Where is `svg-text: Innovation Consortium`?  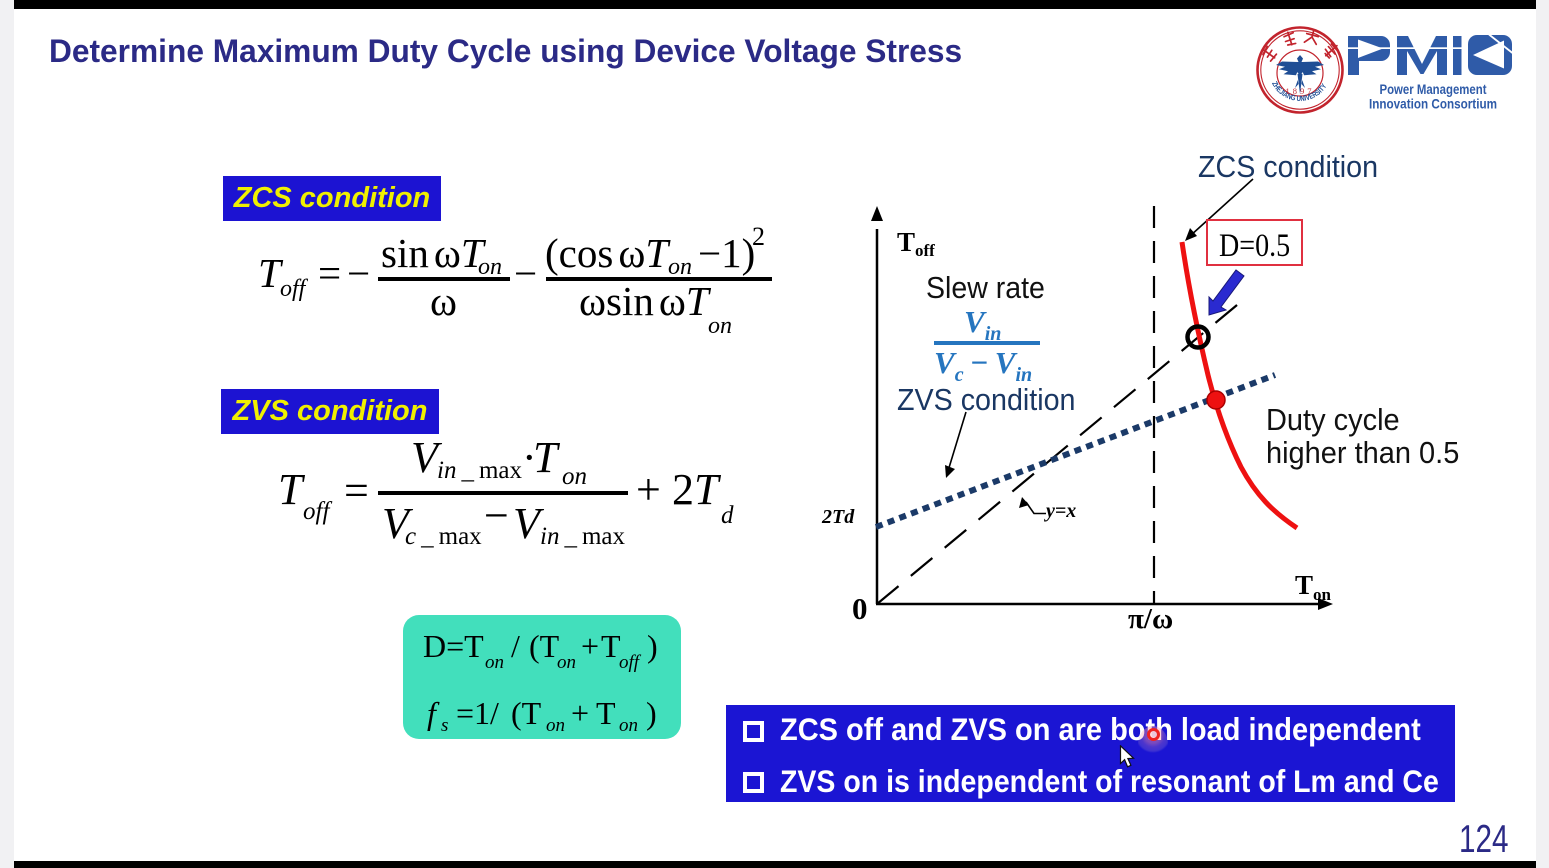
svg-text: Innovation Consortium is located at coordinates (1433, 104).